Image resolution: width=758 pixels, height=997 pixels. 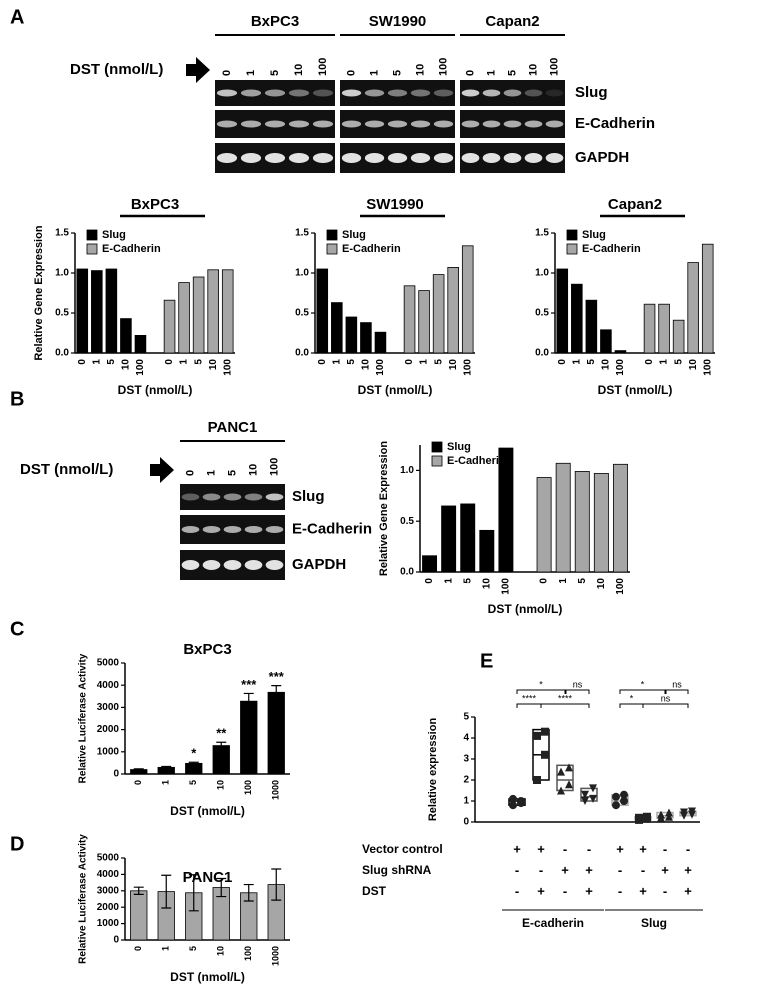 I want to click on panel-label: A, so click(x=17, y=17).